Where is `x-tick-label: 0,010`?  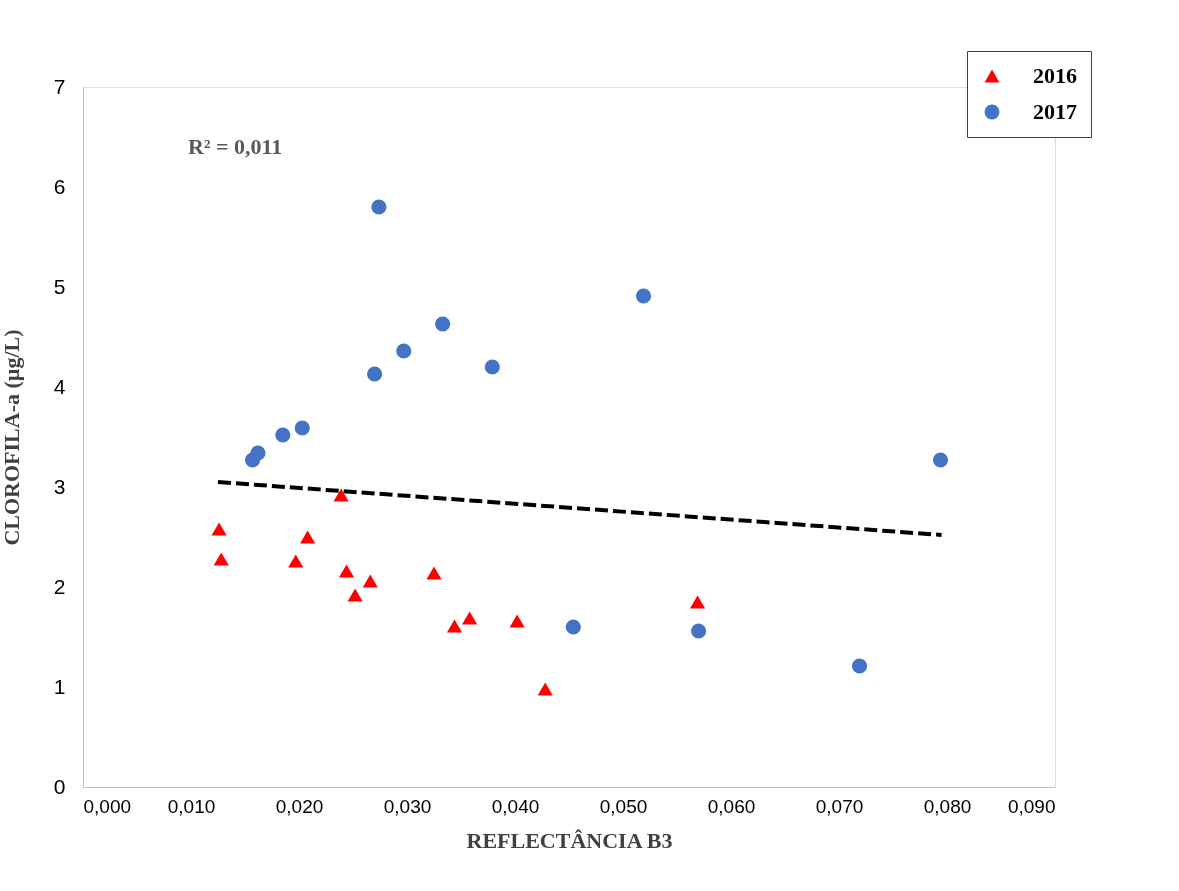 x-tick-label: 0,010 is located at coordinates (191, 806).